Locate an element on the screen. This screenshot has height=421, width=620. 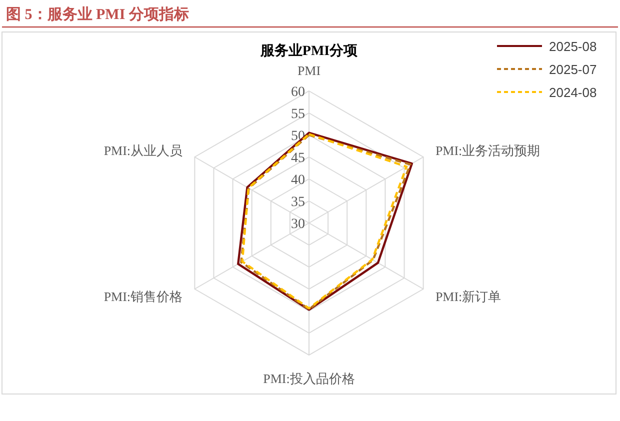
y-tick-label: 55 is located at coordinates (298, 114).